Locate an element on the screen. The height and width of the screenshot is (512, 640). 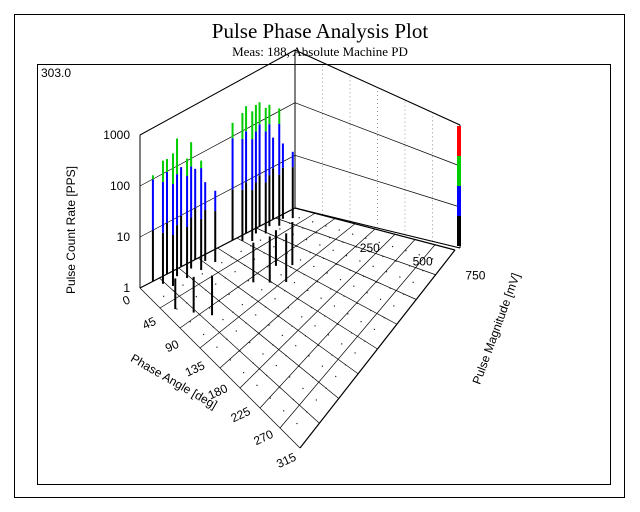
x-tick-label: 225 is located at coordinates (241, 414).